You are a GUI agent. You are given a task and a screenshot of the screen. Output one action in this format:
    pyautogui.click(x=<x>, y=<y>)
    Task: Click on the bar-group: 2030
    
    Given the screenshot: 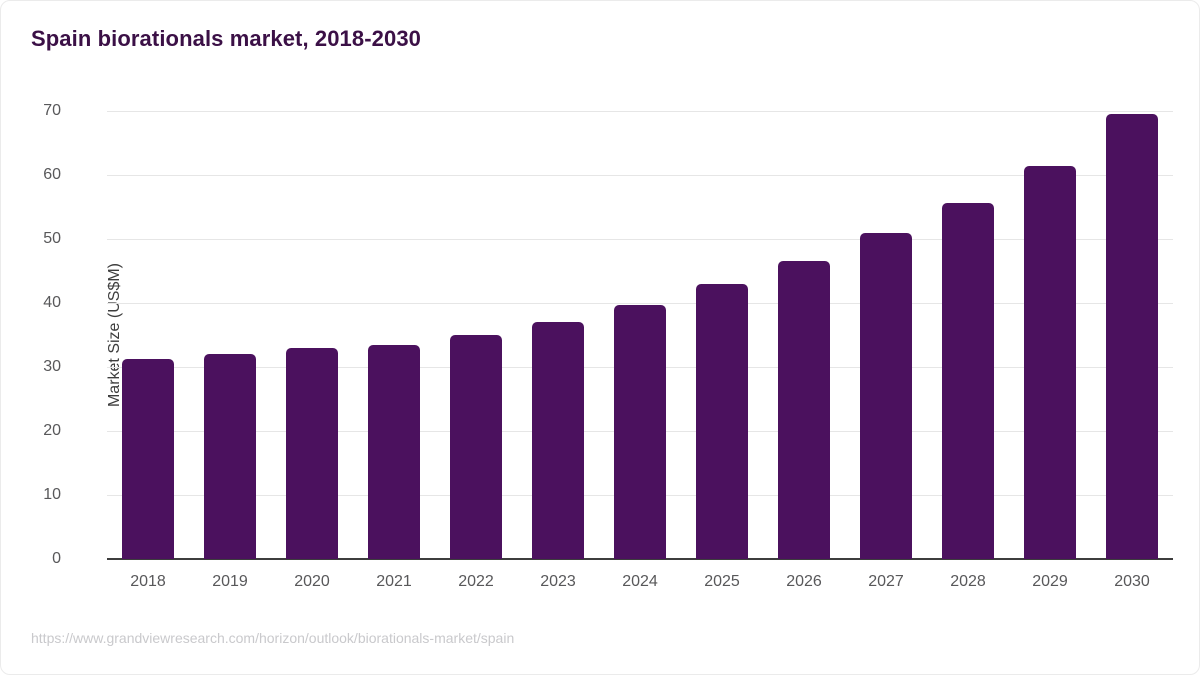 What is the action you would take?
    pyautogui.click(x=1132, y=350)
    